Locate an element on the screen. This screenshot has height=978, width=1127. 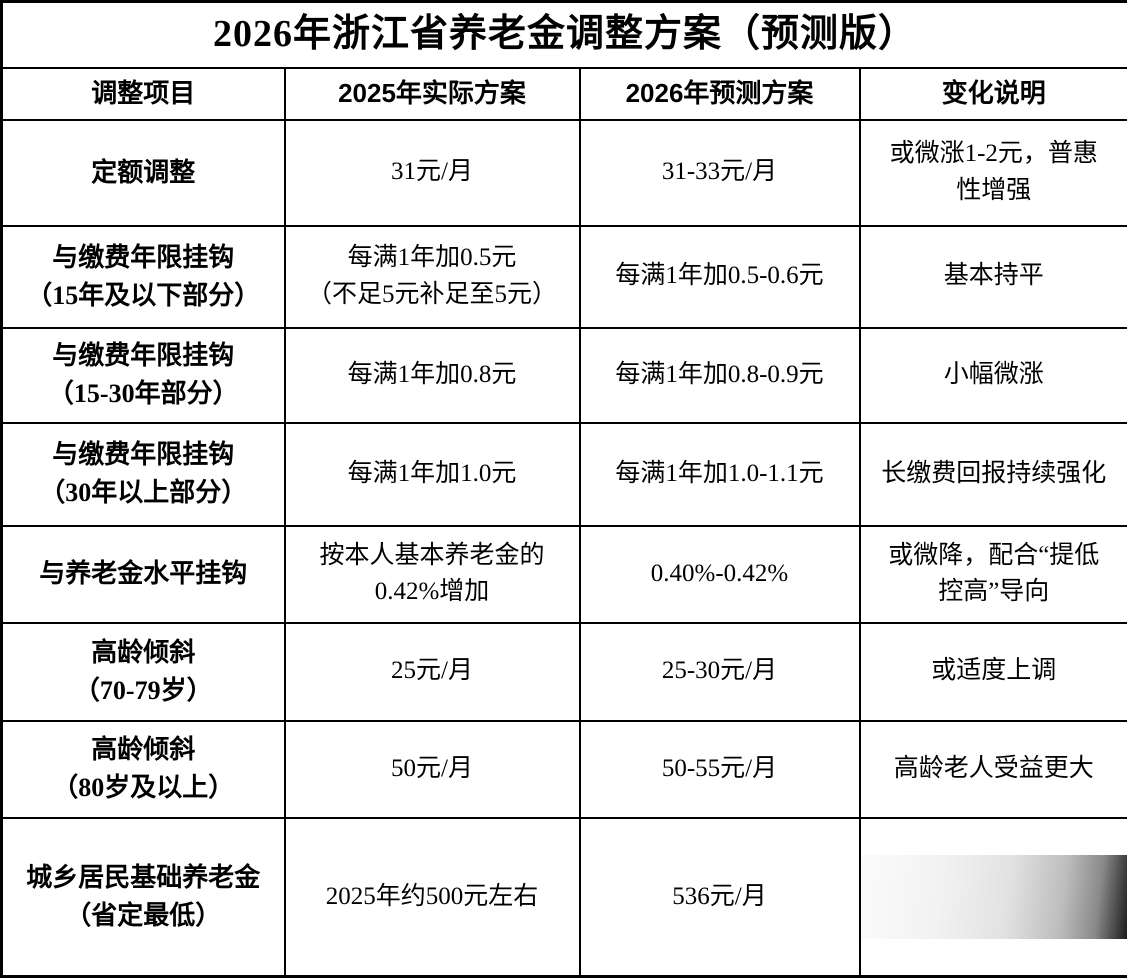
redacted-gradient-box is located at coordinates (994, 897).